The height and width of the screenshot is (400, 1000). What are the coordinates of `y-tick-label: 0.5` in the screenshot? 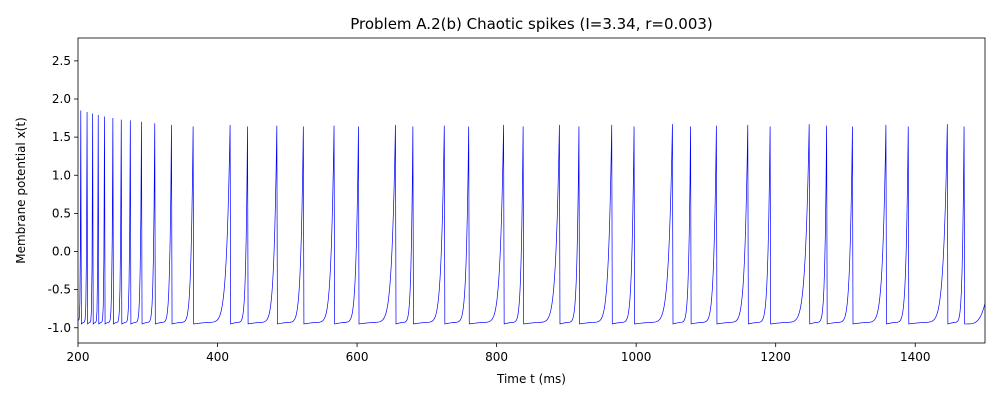 It's located at (61, 213).